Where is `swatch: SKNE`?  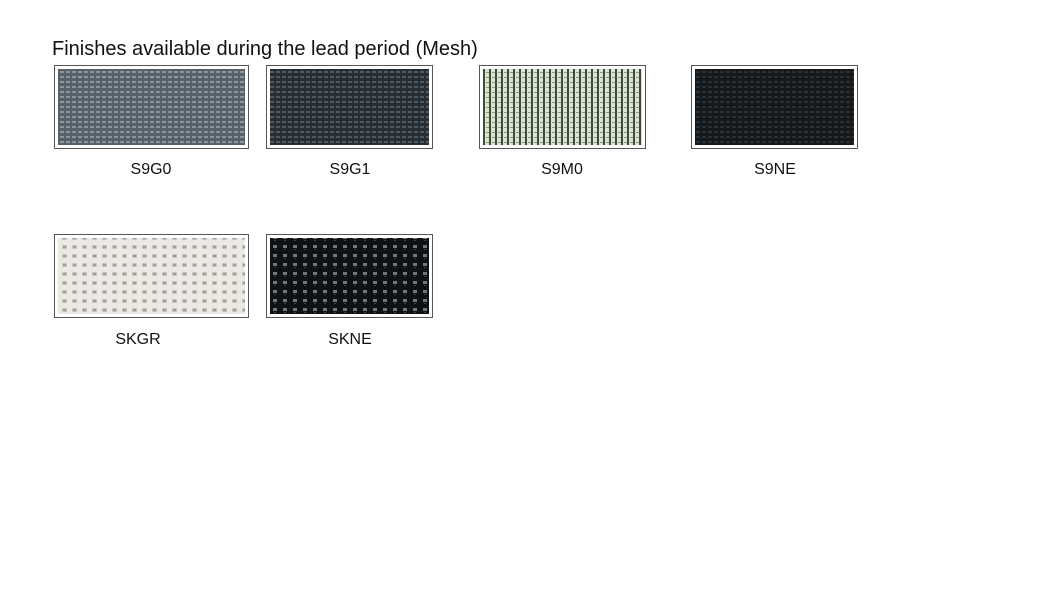
swatch: SKNE is located at coordinates (349, 291).